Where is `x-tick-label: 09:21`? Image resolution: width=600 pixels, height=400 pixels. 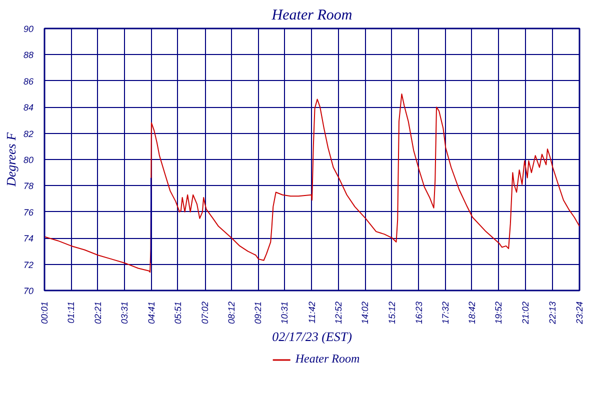
x-tick-label: 09:21 is located at coordinates (258, 312).